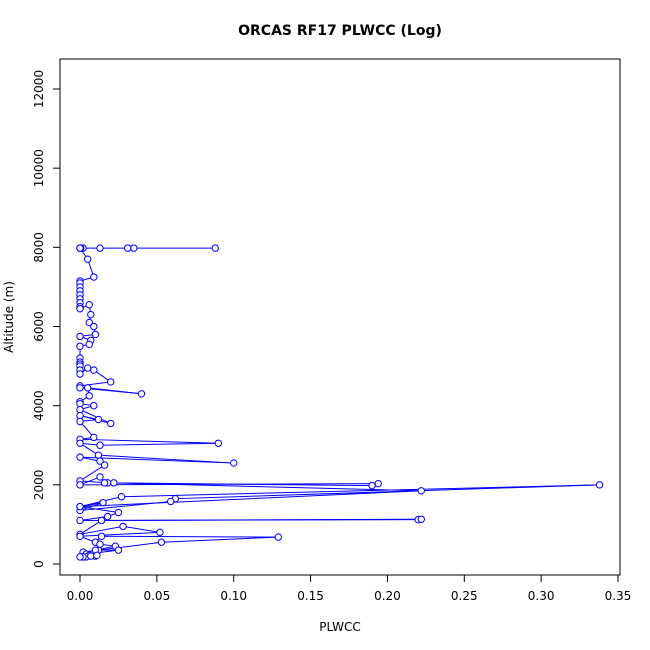 This screenshot has height=650, width=650. Describe the element at coordinates (39, 168) in the screenshot. I see `y-tick-label: 10000` at that location.